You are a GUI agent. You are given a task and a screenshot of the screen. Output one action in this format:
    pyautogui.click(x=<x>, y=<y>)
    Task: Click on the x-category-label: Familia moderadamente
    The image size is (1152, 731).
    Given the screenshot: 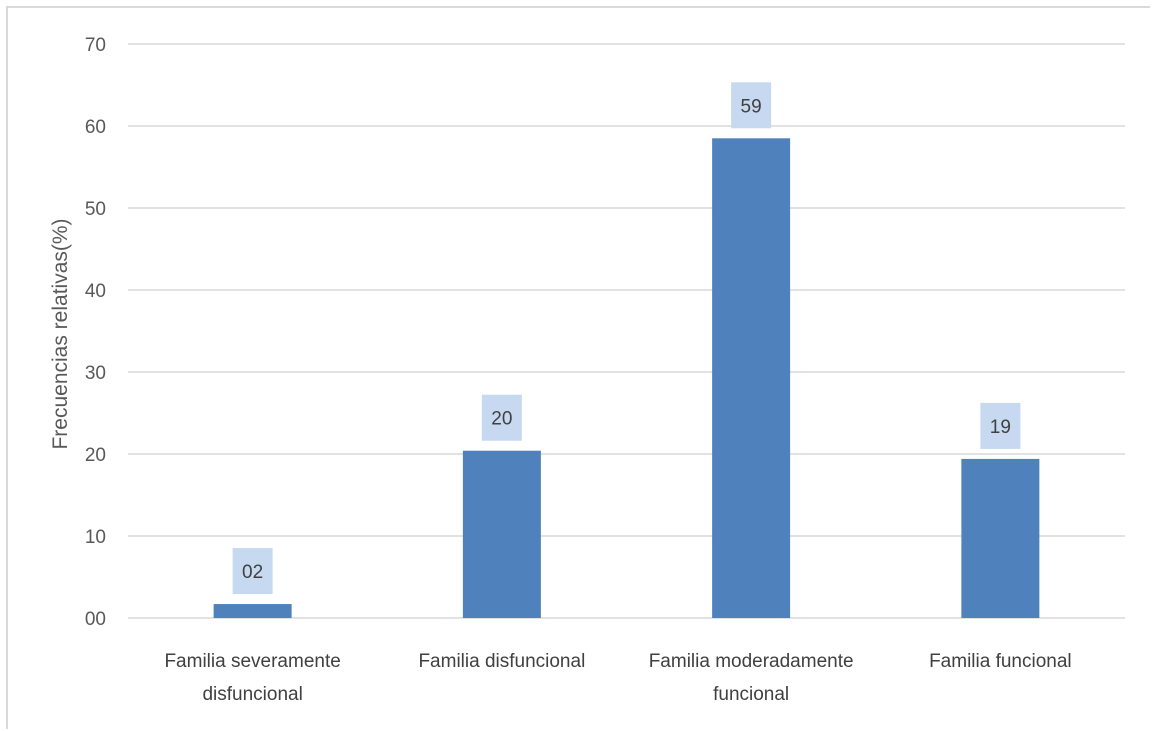 What is the action you would take?
    pyautogui.click(x=751, y=661)
    